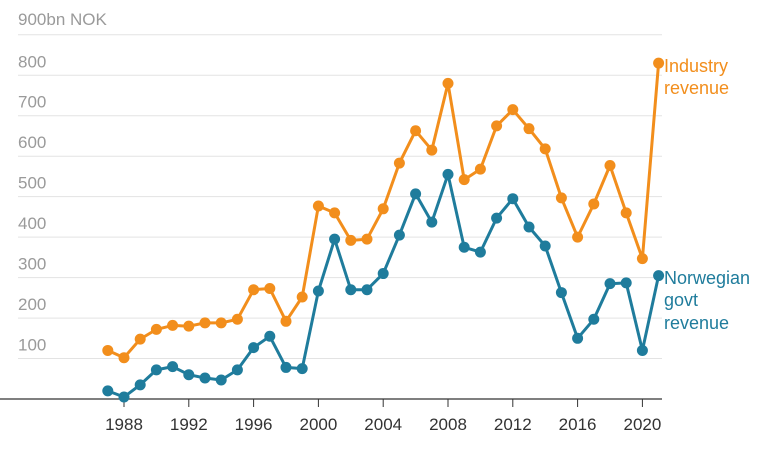 The height and width of the screenshot is (456, 768). What do you see at coordinates (32, 264) in the screenshot?
I see `y-tick-label: 300` at bounding box center [32, 264].